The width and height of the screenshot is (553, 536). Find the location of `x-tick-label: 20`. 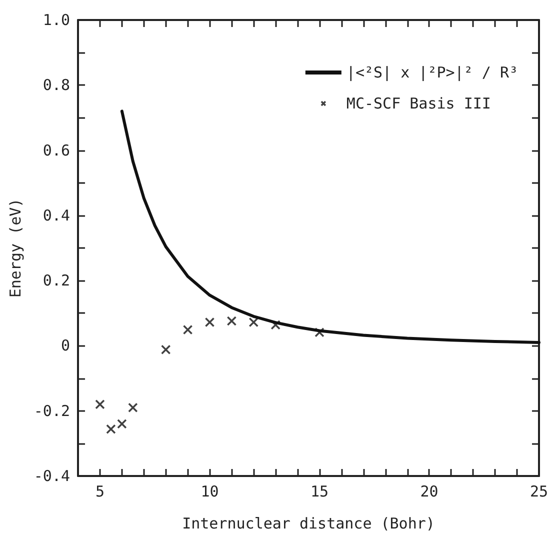

x-tick-label: 20 is located at coordinates (429, 491).